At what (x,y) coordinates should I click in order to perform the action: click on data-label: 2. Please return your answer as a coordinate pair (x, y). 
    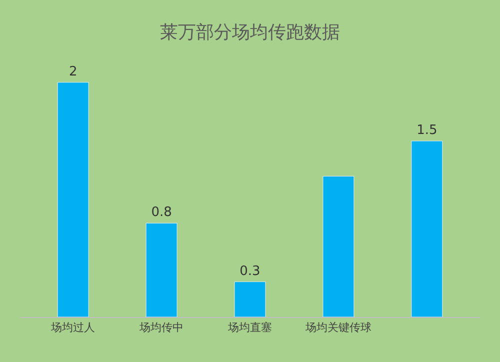
    Looking at the image, I should click on (73, 72).